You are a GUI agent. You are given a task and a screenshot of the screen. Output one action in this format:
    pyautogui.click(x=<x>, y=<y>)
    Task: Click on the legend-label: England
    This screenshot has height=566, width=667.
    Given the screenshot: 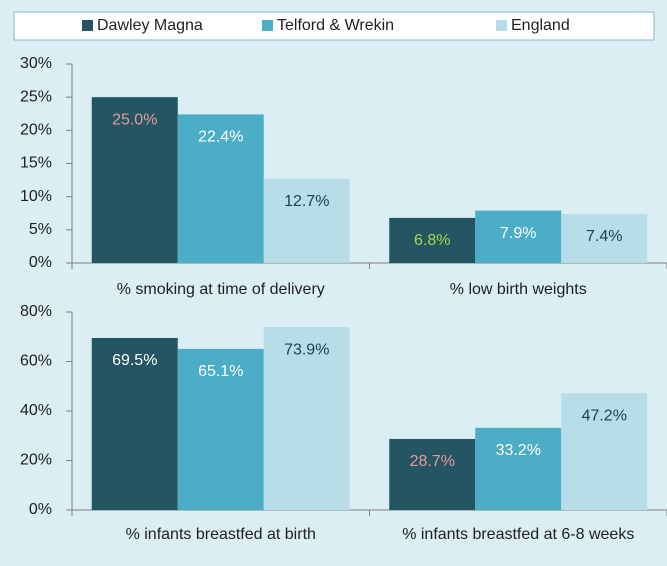 What is the action you would take?
    pyautogui.click(x=540, y=25)
    